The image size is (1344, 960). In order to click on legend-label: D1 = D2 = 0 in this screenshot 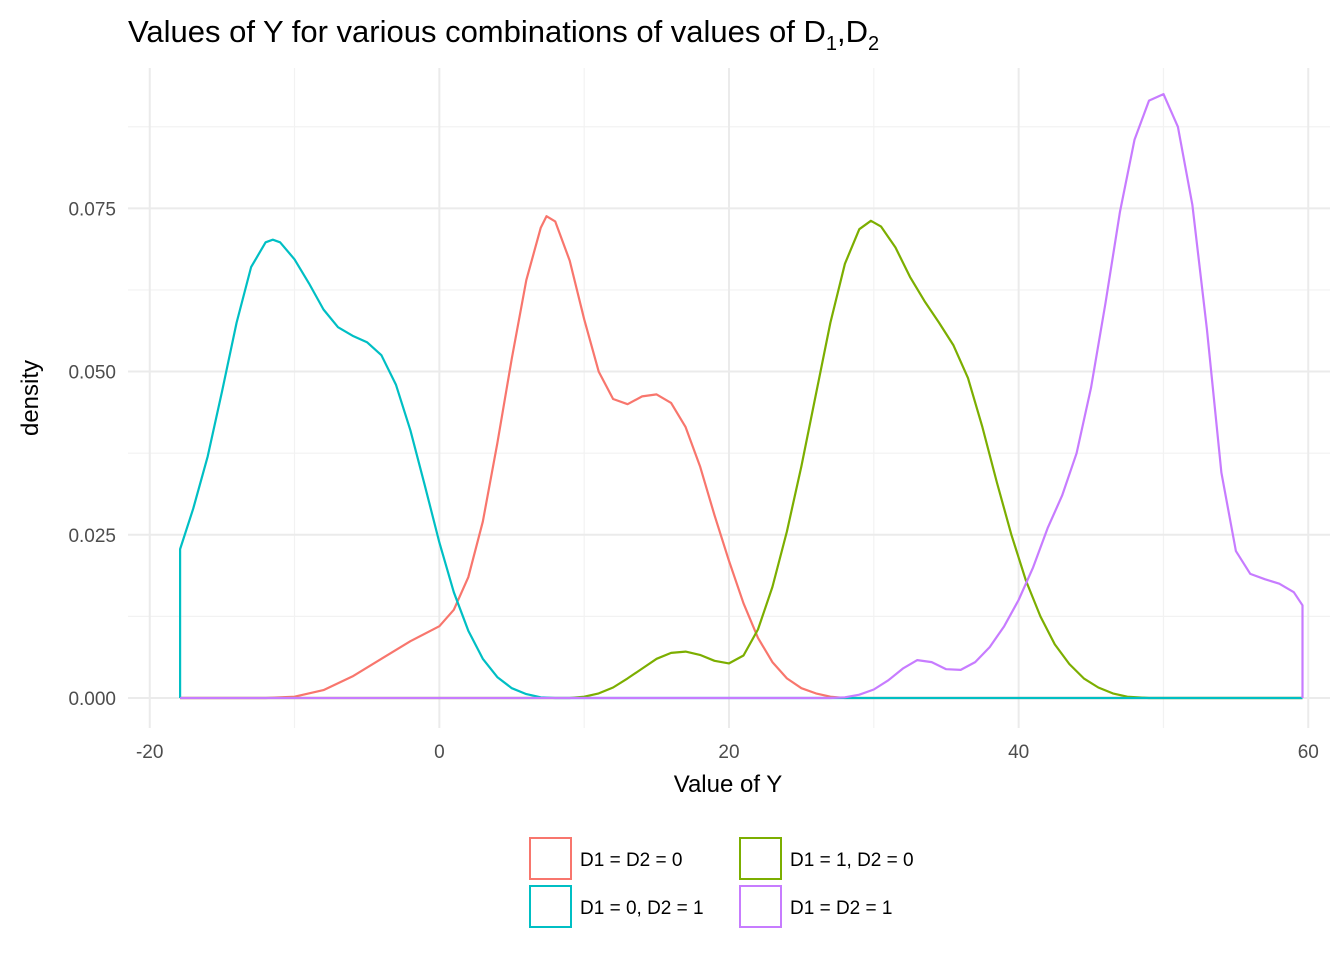, I will do `click(631, 860)`.